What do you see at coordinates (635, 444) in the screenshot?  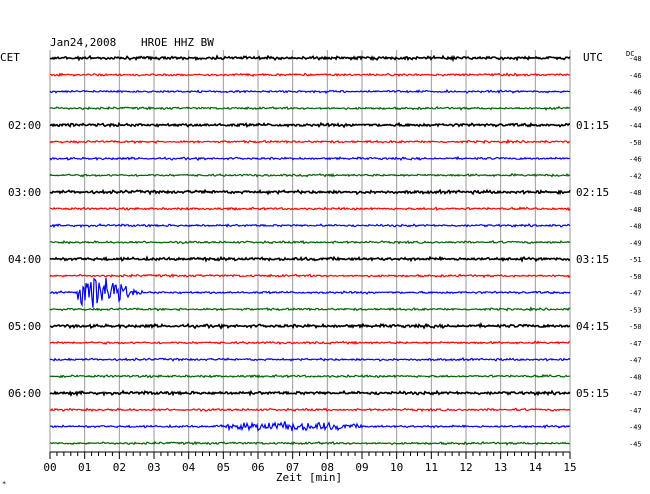 I see `dc-offset-label: -45` at bounding box center [635, 444].